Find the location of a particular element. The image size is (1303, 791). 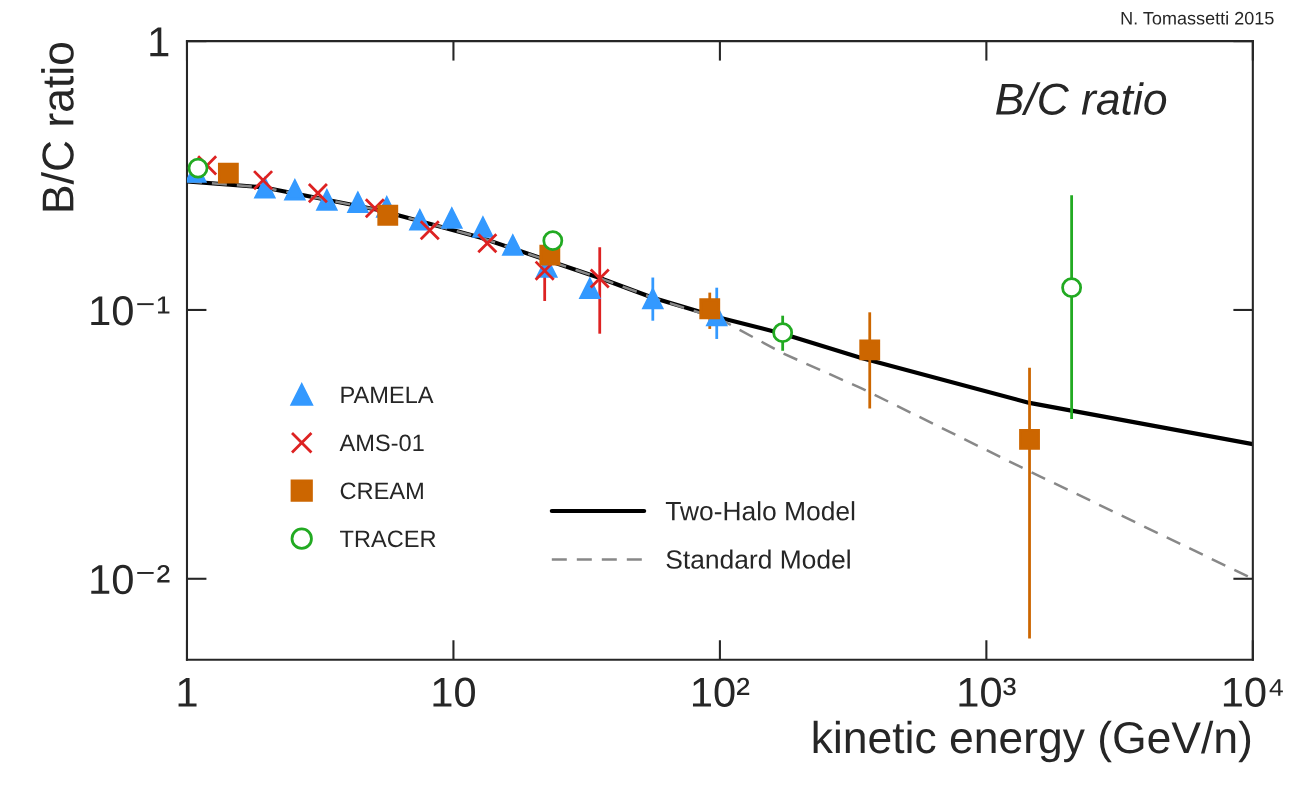

legend-label: Two-Halo Model is located at coordinates (760, 511).